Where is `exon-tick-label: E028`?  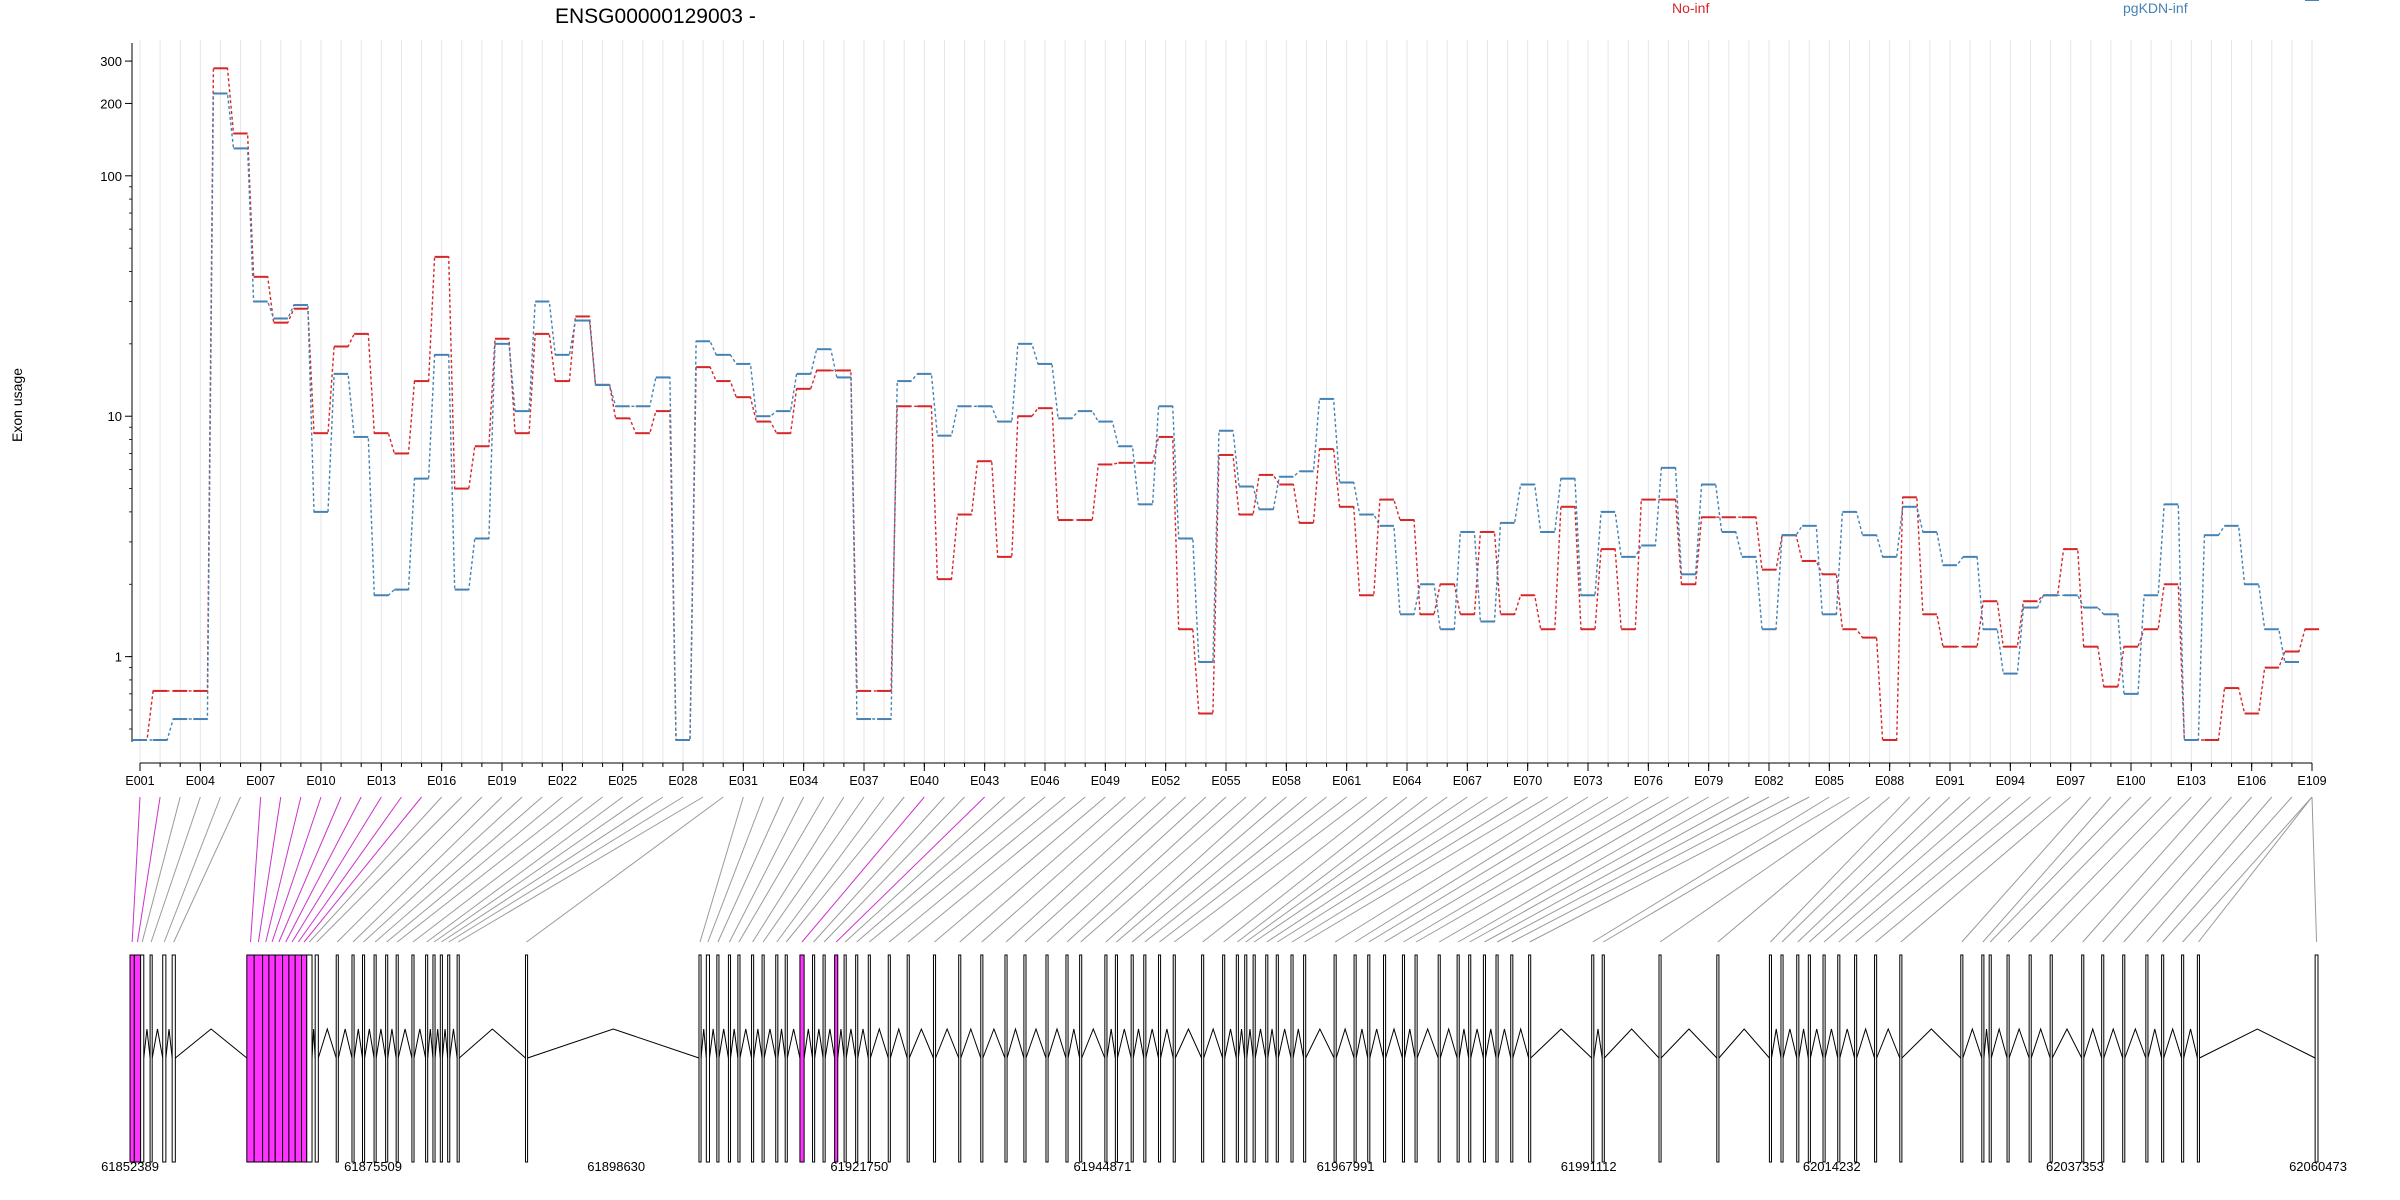
exon-tick-label: E028 is located at coordinates (682, 781).